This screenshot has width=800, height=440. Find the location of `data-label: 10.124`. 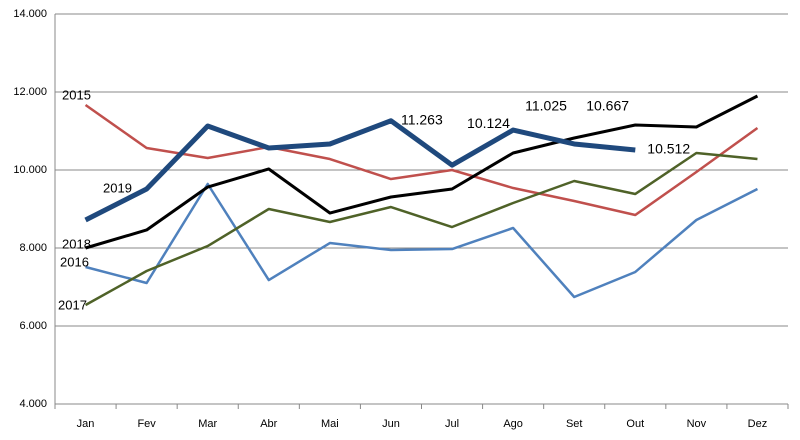

data-label: 10.124 is located at coordinates (488, 123).